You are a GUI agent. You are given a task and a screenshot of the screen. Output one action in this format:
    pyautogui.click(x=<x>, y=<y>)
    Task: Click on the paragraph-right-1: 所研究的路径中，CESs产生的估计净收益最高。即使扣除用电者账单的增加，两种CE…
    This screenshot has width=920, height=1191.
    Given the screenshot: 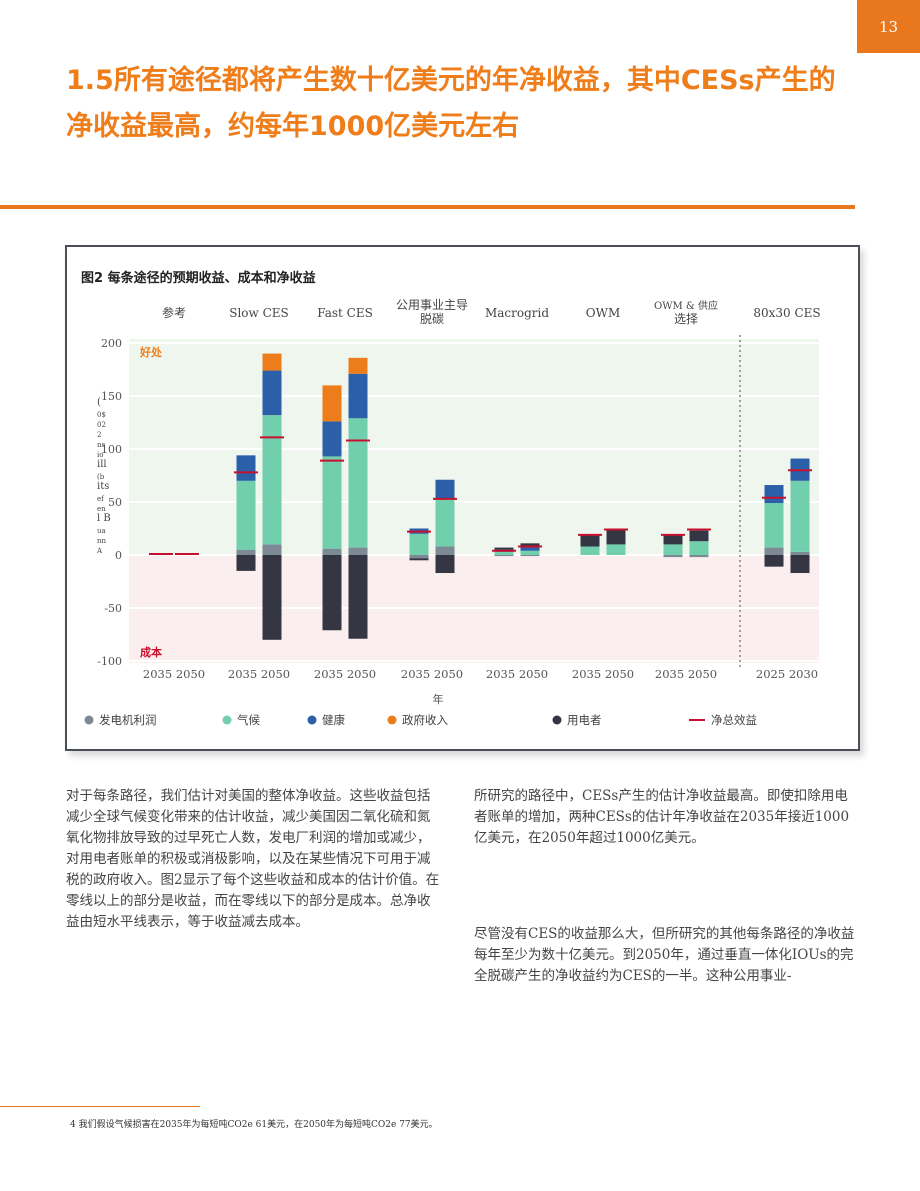 What is the action you would take?
    pyautogui.click(x=662, y=817)
    